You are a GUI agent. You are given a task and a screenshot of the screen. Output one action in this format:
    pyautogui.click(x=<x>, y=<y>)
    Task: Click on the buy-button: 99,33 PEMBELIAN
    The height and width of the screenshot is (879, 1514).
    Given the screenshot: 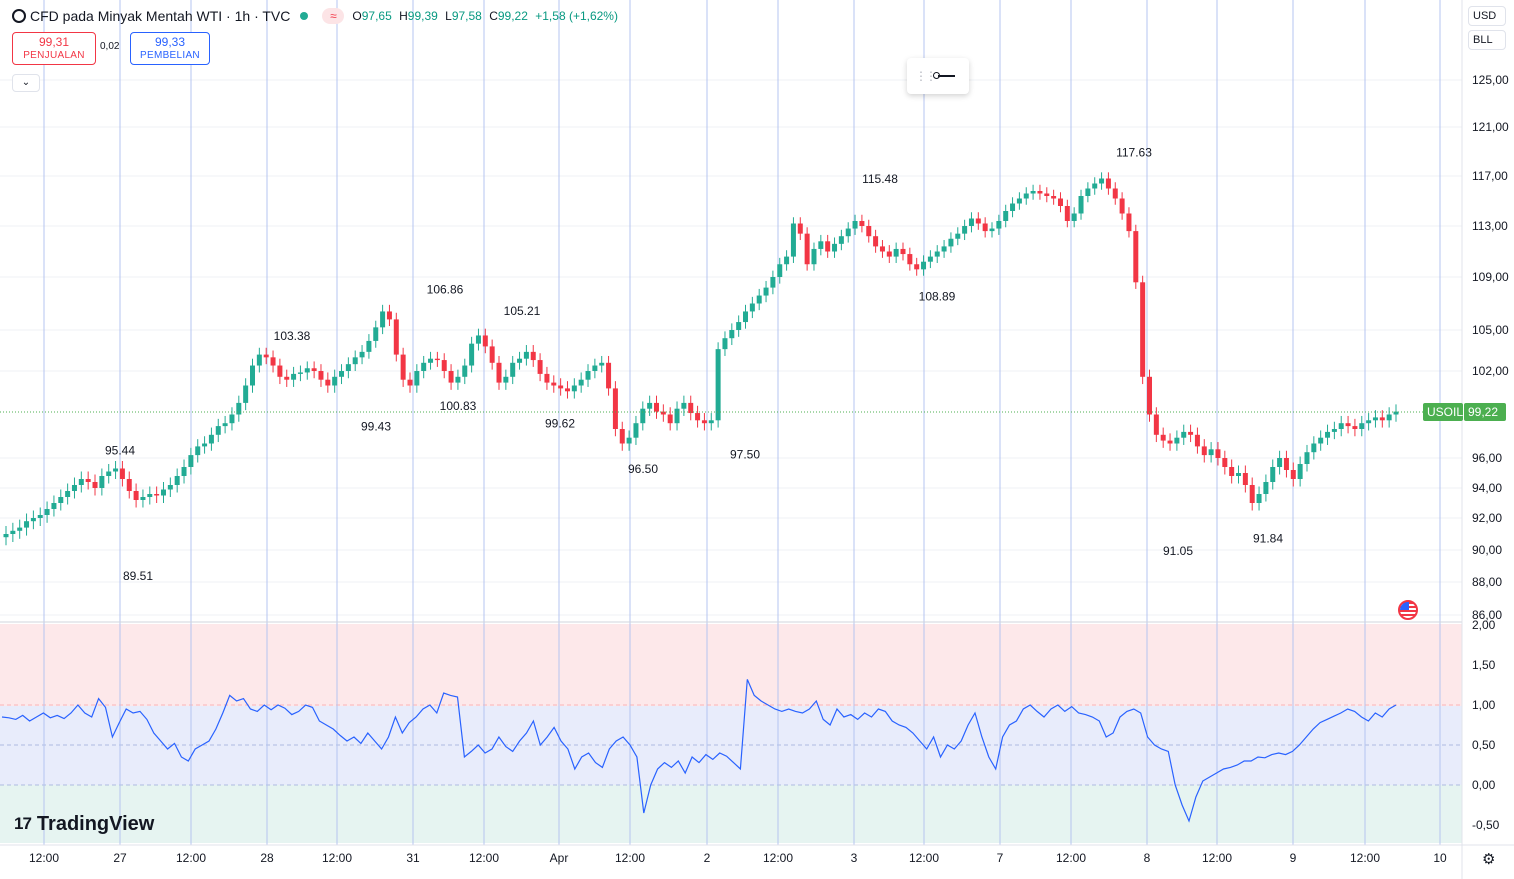 What is the action you would take?
    pyautogui.click(x=170, y=48)
    